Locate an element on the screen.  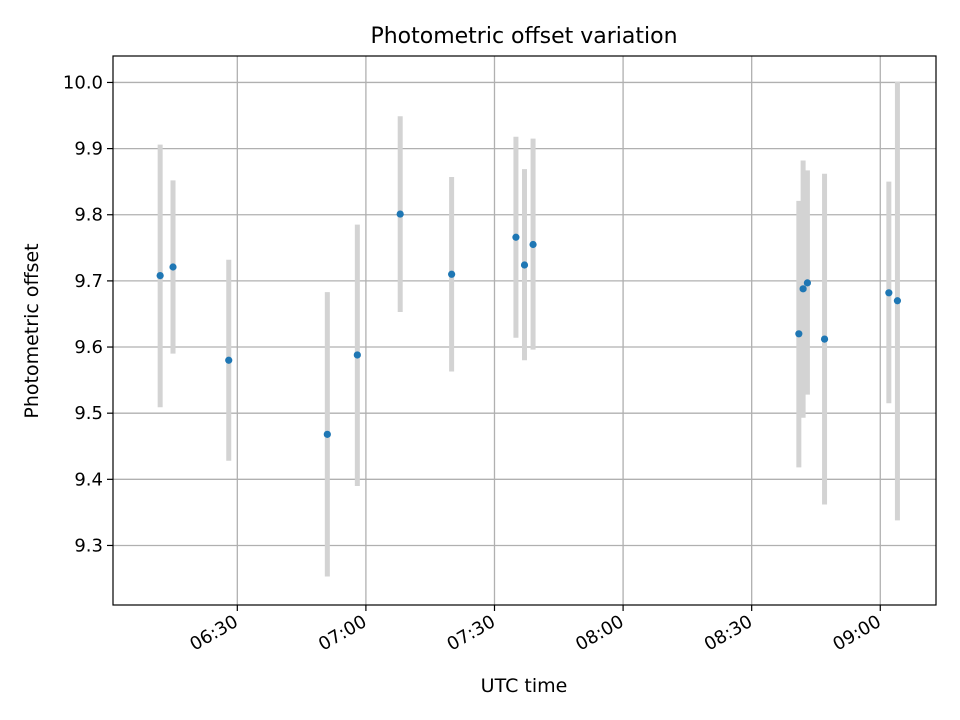
y-tick-label: 9.6 is located at coordinates (88, 347).